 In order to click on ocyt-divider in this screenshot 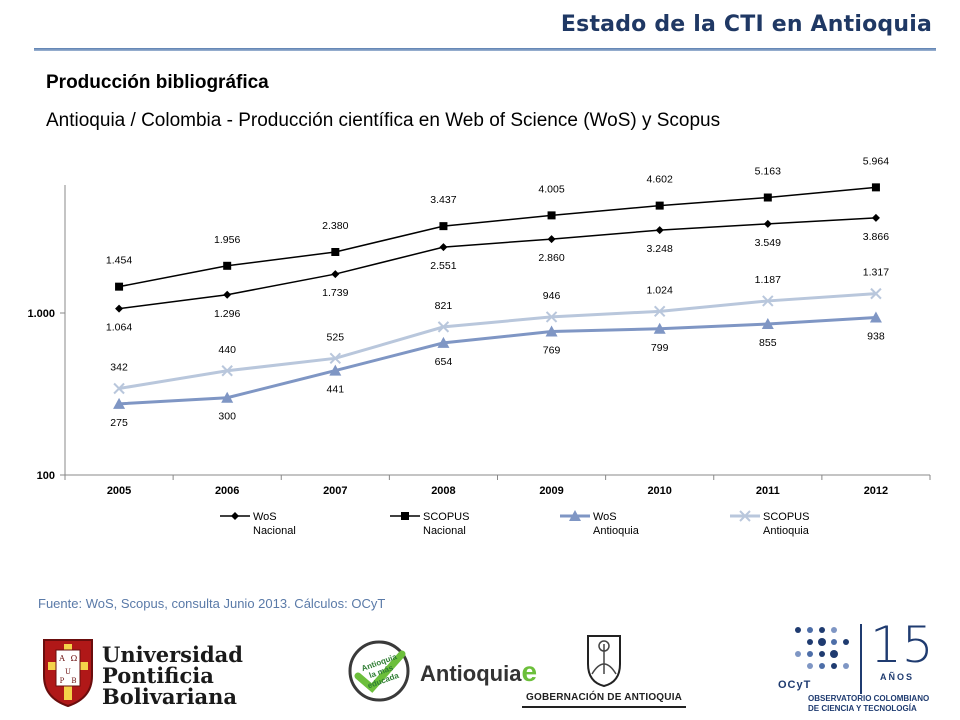, I will do `click(861, 659)`.